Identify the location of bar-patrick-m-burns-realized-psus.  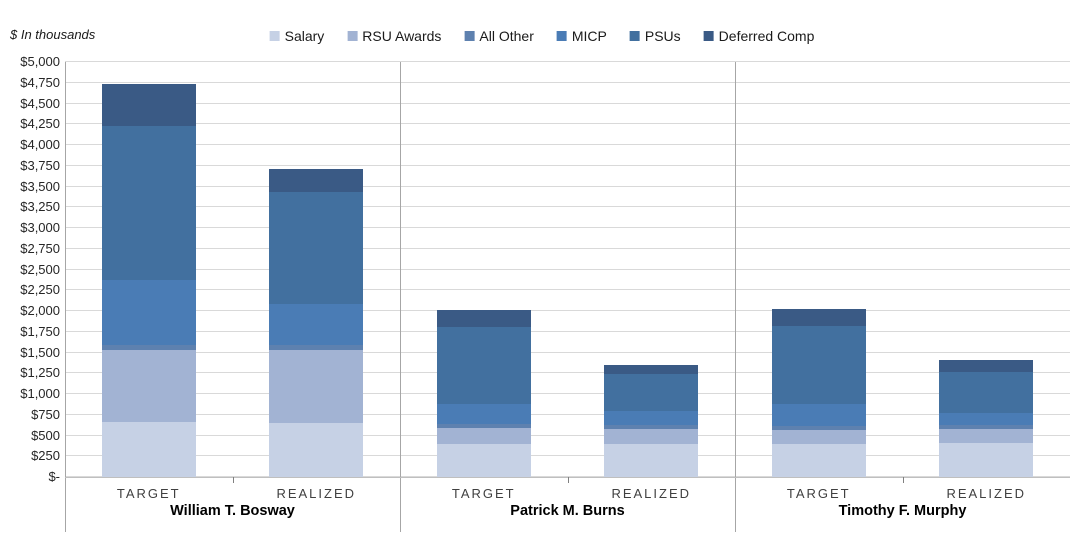
(651, 392).